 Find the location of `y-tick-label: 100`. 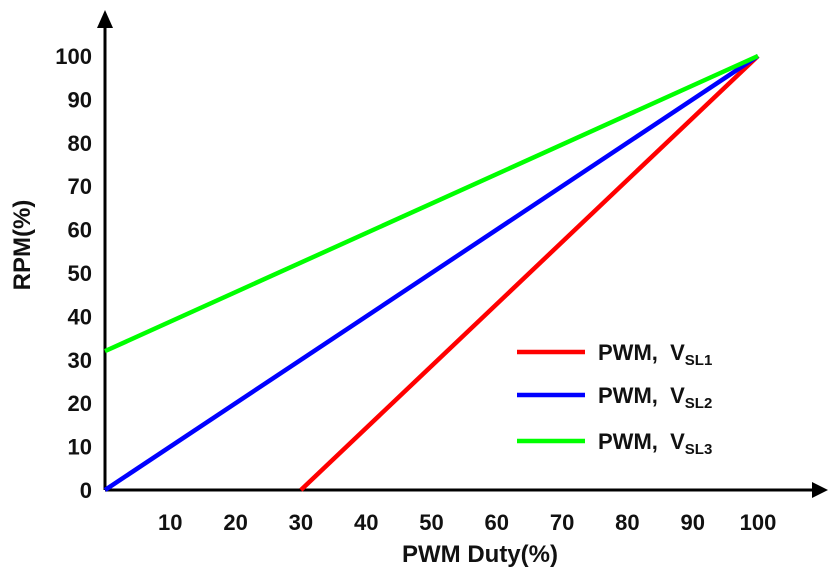

y-tick-label: 100 is located at coordinates (73, 56).